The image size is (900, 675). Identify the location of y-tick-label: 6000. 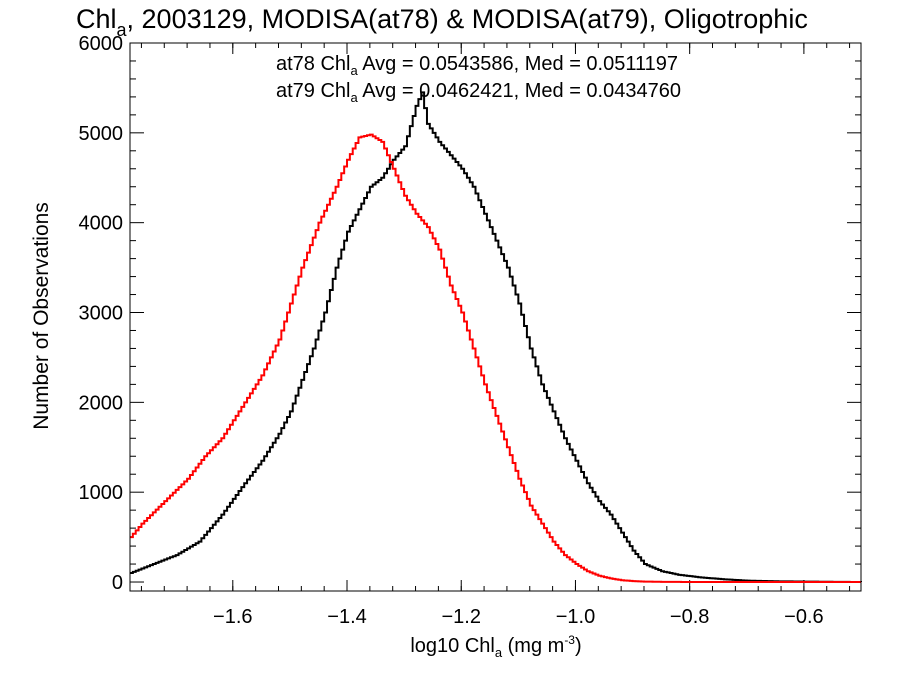
(101, 44).